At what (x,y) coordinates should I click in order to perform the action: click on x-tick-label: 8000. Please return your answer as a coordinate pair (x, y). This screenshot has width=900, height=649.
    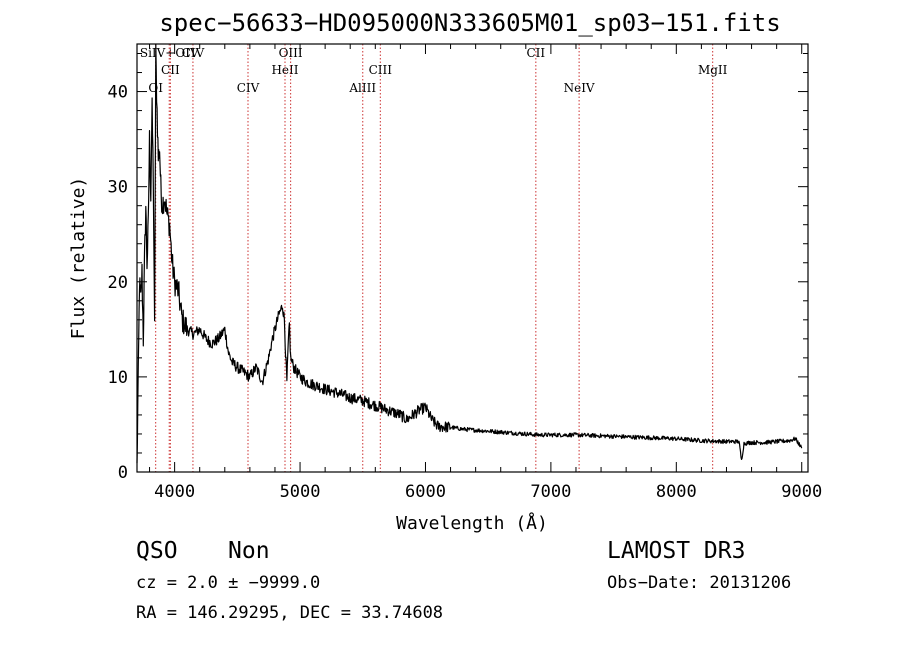
    Looking at the image, I should click on (676, 492).